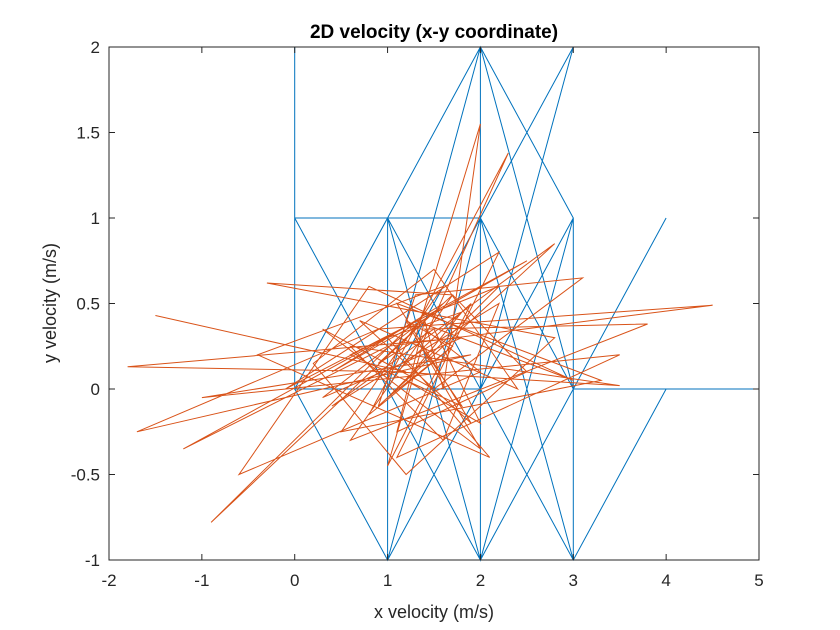 This screenshot has height=630, width=840. Describe the element at coordinates (88, 304) in the screenshot. I see `y-tick-label: 0.5` at that location.